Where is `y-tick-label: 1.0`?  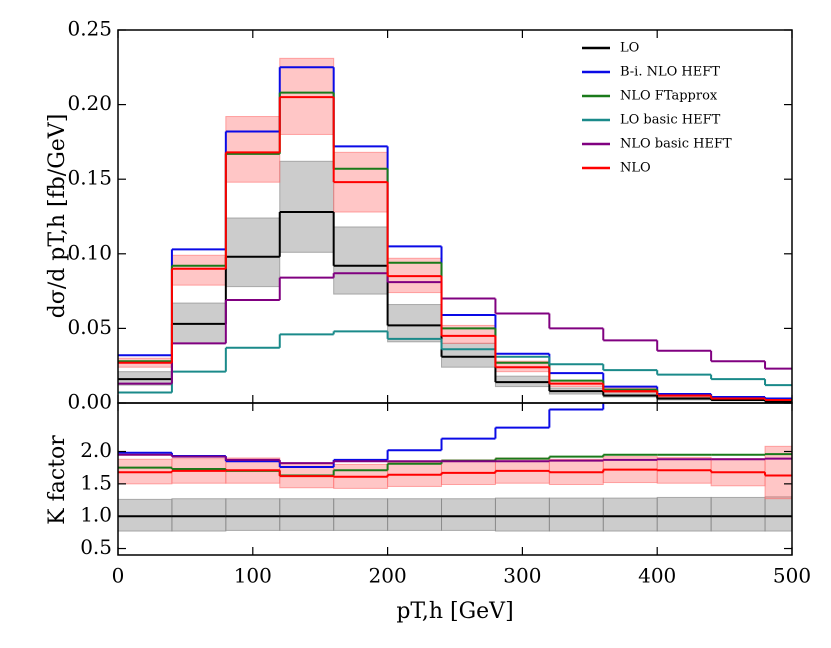 y-tick-label: 1.0 is located at coordinates (96, 515).